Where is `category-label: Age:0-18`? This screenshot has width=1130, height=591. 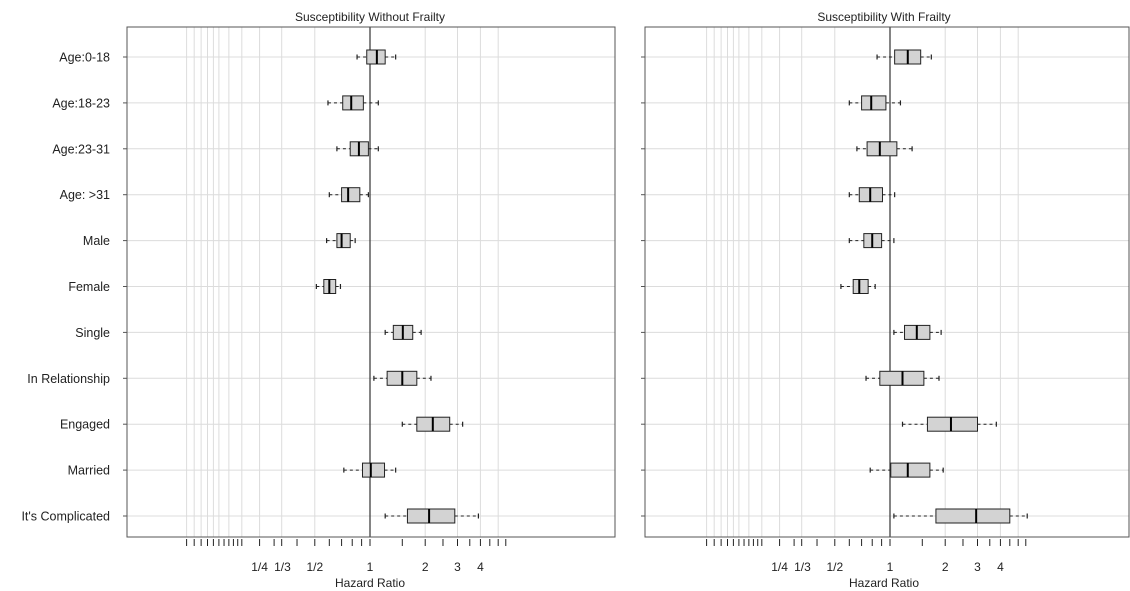 category-label: Age:0-18 is located at coordinates (84, 58).